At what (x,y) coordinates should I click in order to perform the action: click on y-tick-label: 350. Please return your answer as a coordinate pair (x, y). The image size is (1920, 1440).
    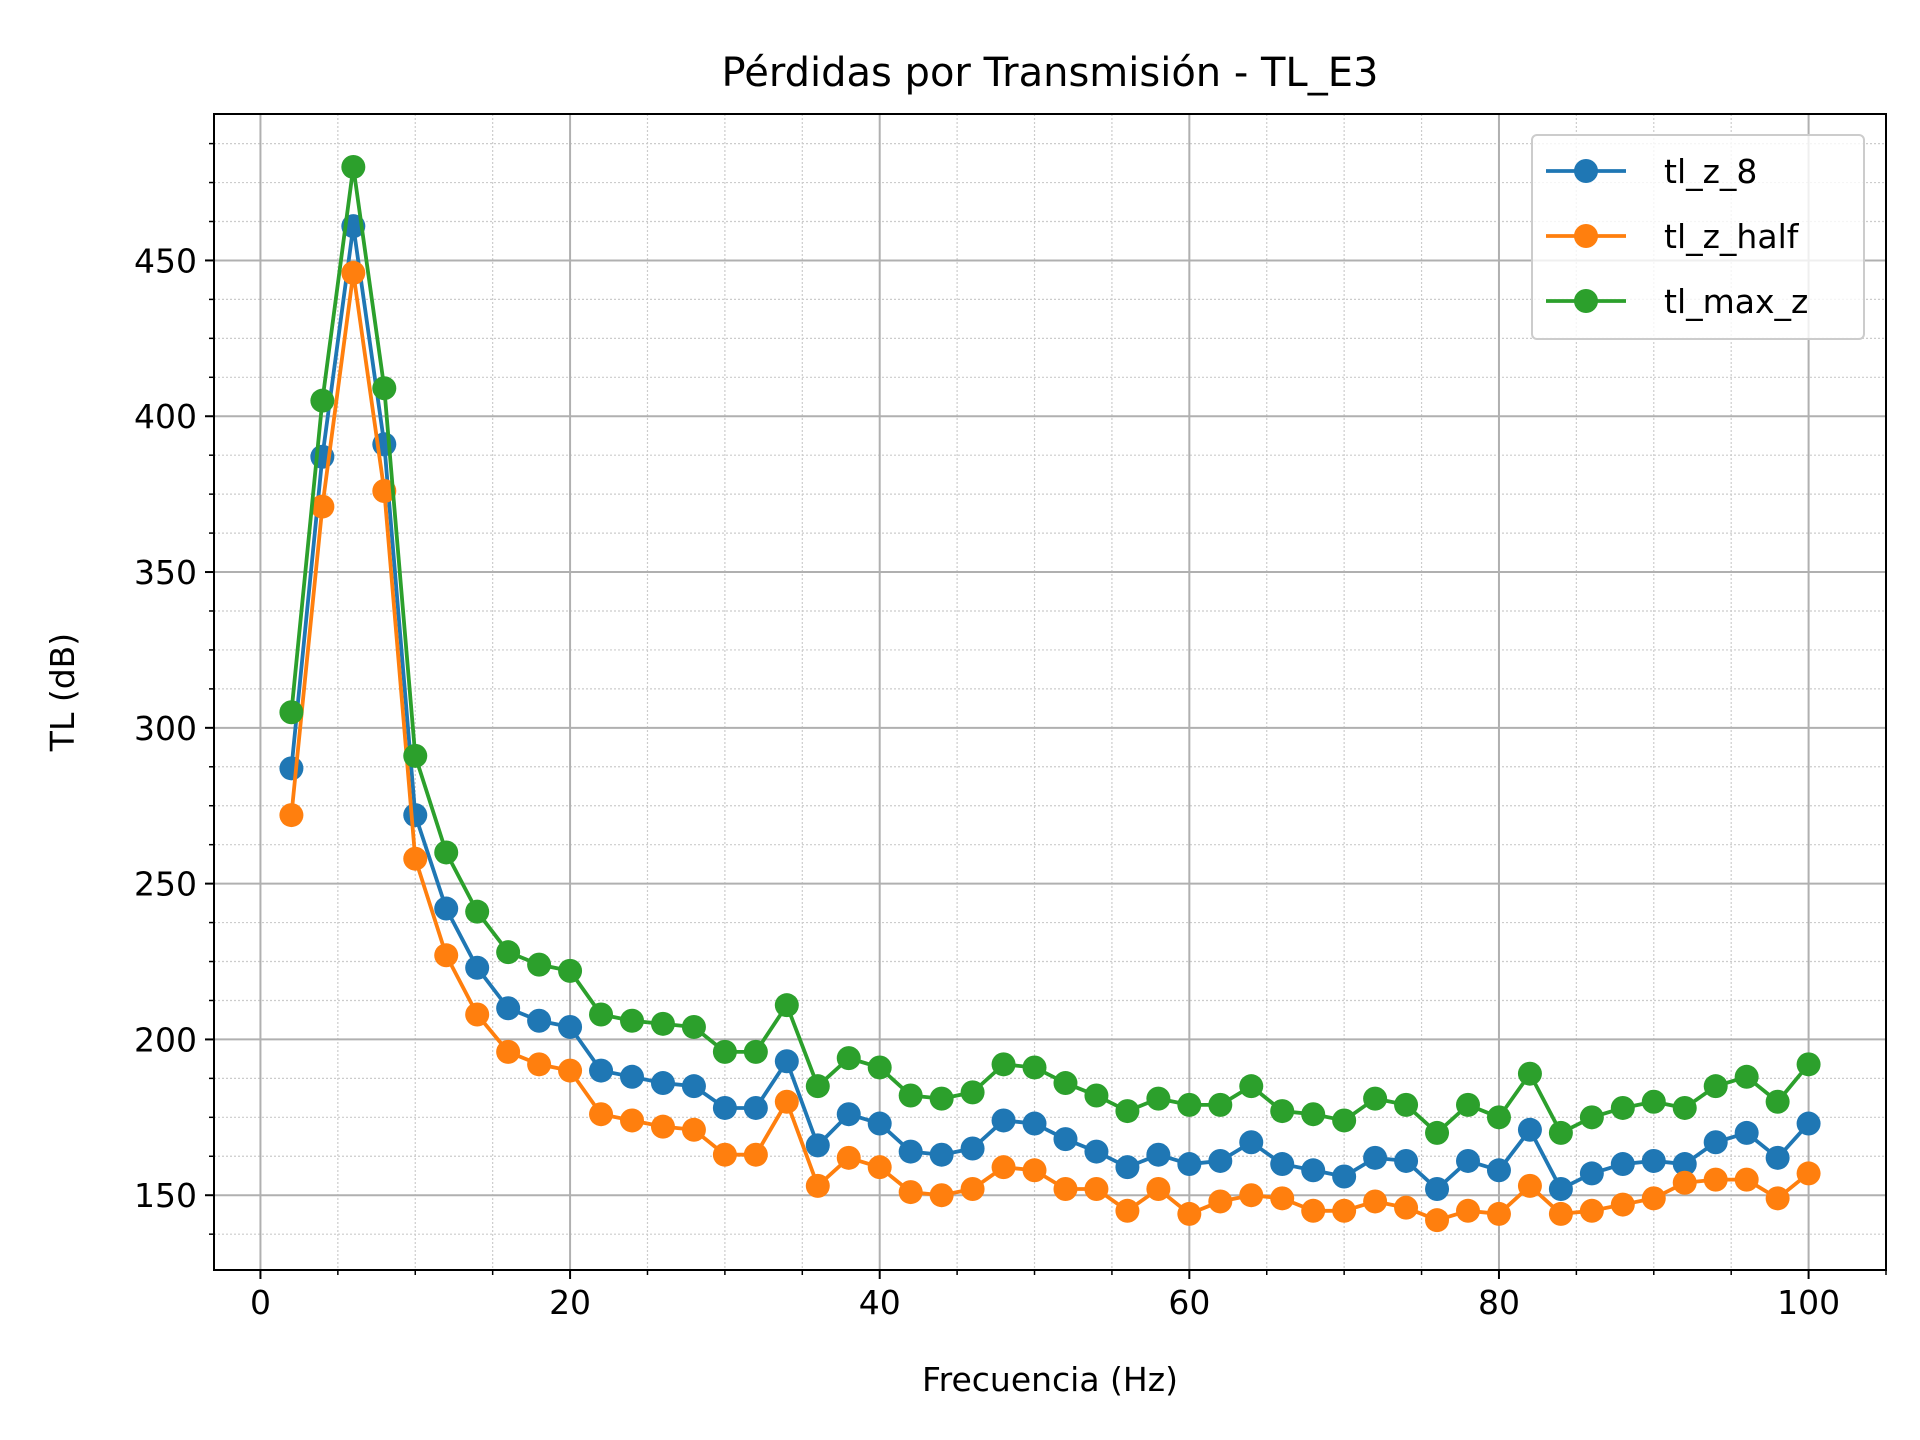
    Looking at the image, I should click on (165, 572).